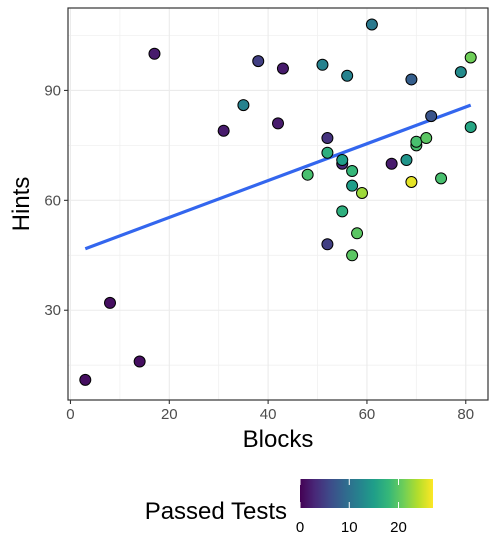  What do you see at coordinates (52, 90) in the screenshot?
I see `y-tick-label: 90` at bounding box center [52, 90].